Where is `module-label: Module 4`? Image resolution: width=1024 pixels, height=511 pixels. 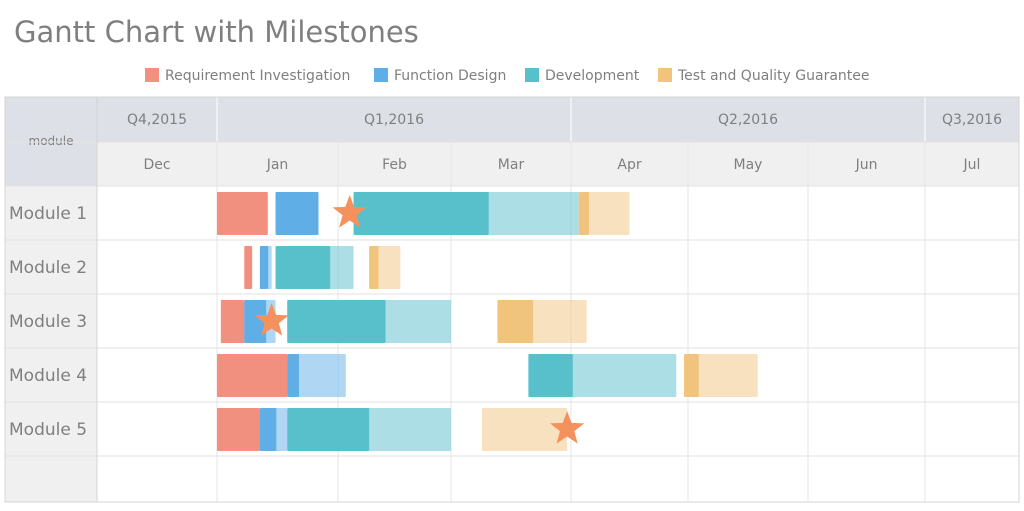 module-label: Module 4 is located at coordinates (48, 376).